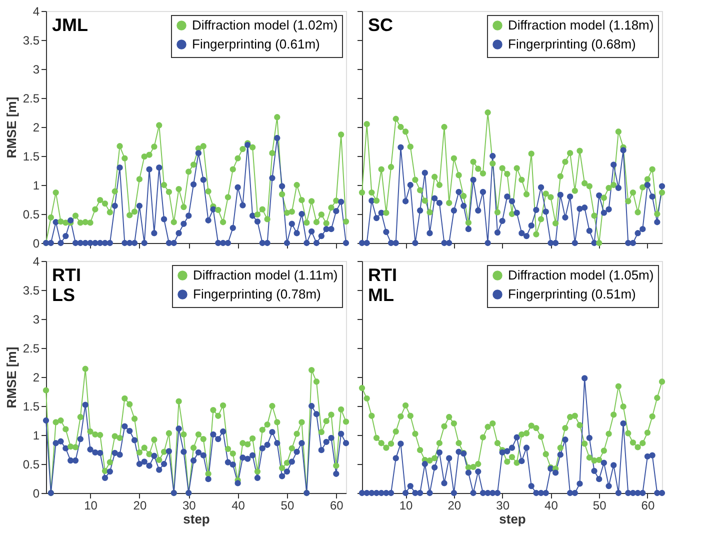 This screenshot has height=548, width=706. What do you see at coordinates (572, 294) in the screenshot?
I see `legend-label: Fingerprinting (0.51m)` at bounding box center [572, 294].